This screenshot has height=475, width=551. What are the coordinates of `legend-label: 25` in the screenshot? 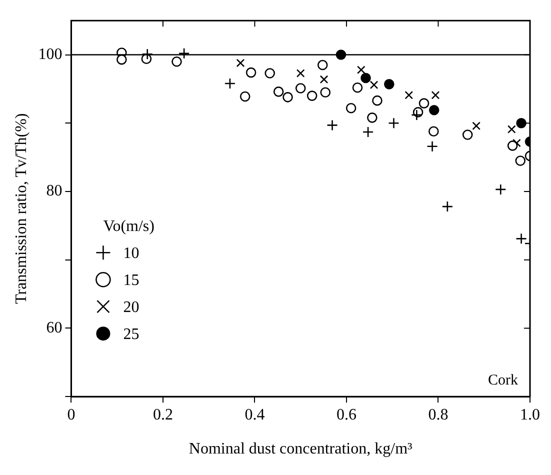 It's located at (131, 334).